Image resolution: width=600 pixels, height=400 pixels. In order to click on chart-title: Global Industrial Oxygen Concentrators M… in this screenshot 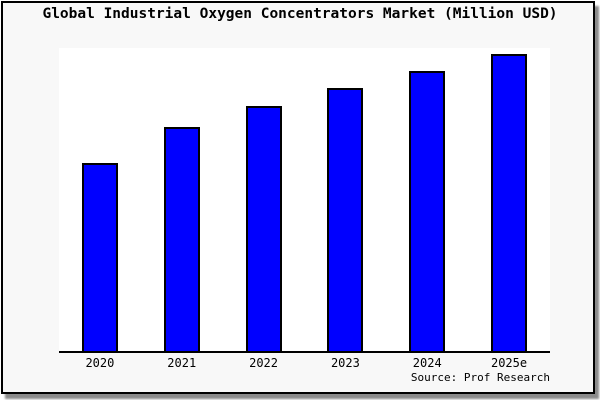, I will do `click(300, 14)`.